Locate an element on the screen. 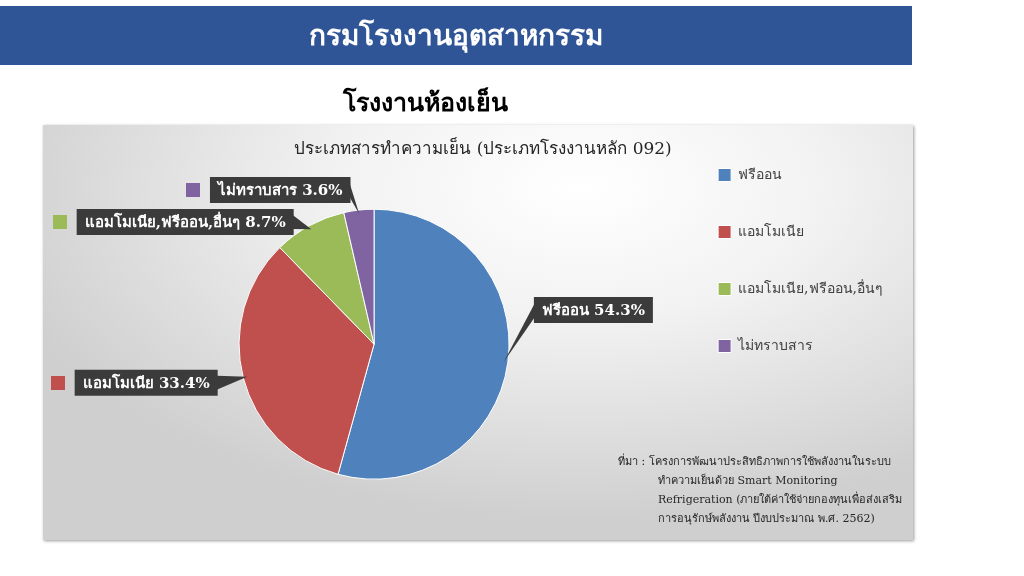 Image resolution: width=1024 pixels, height=576 pixels. data-label: ไม่ทราบสาร 3.6% is located at coordinates (279, 189).